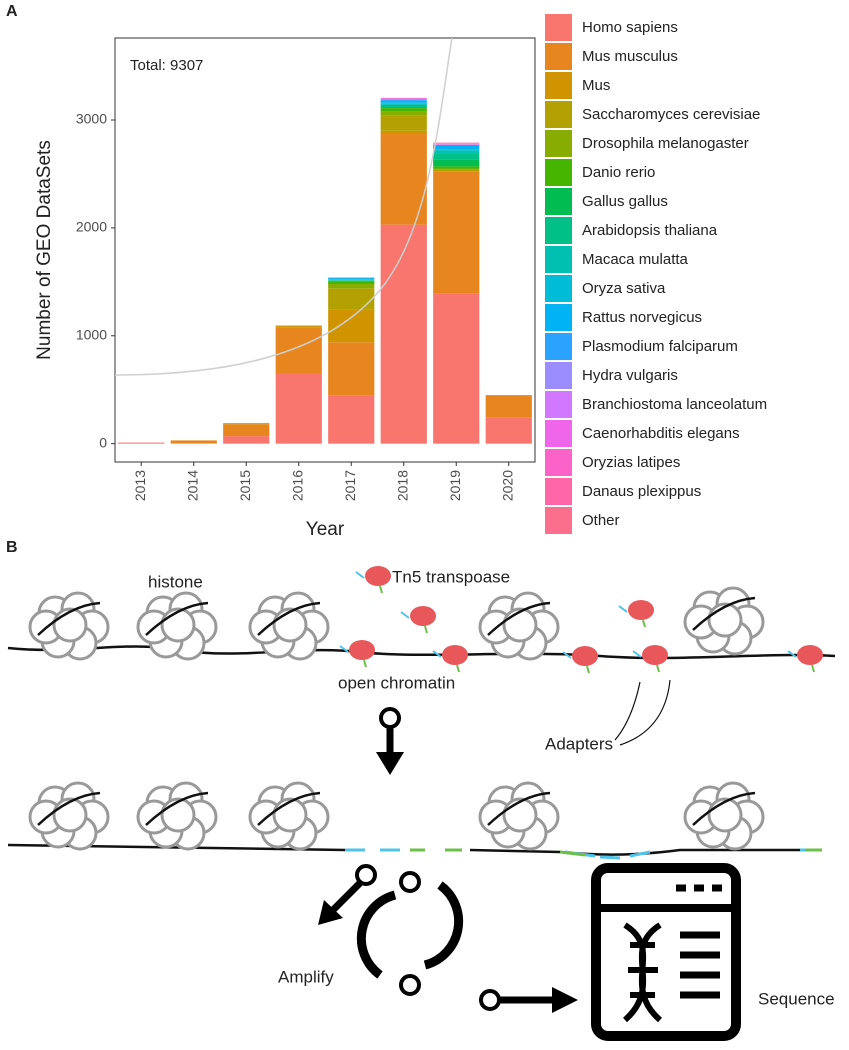 The image size is (849, 1050). What do you see at coordinates (91, 227) in the screenshot?
I see `y-tick-label: 2000` at bounding box center [91, 227].